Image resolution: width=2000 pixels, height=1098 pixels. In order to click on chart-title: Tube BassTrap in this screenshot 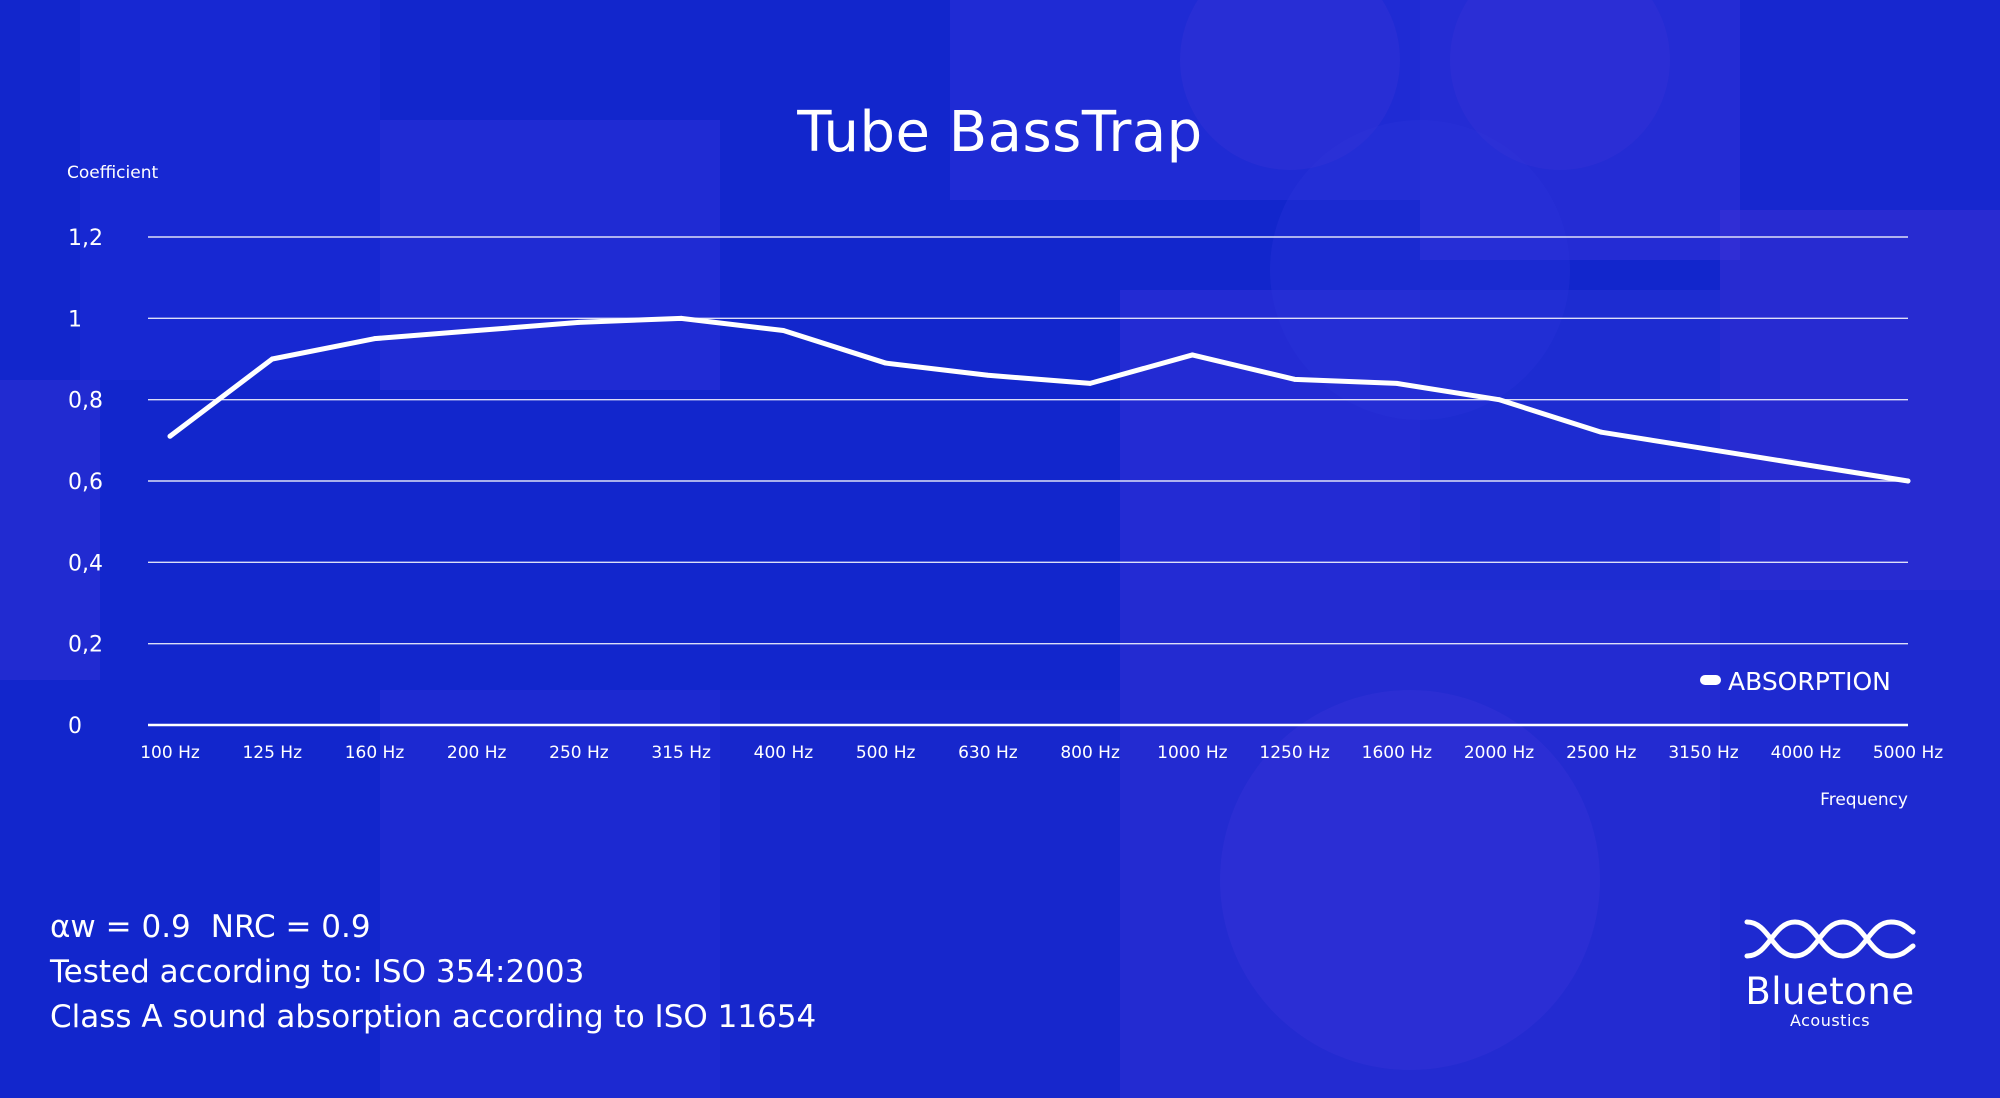, I will do `click(1000, 132)`.